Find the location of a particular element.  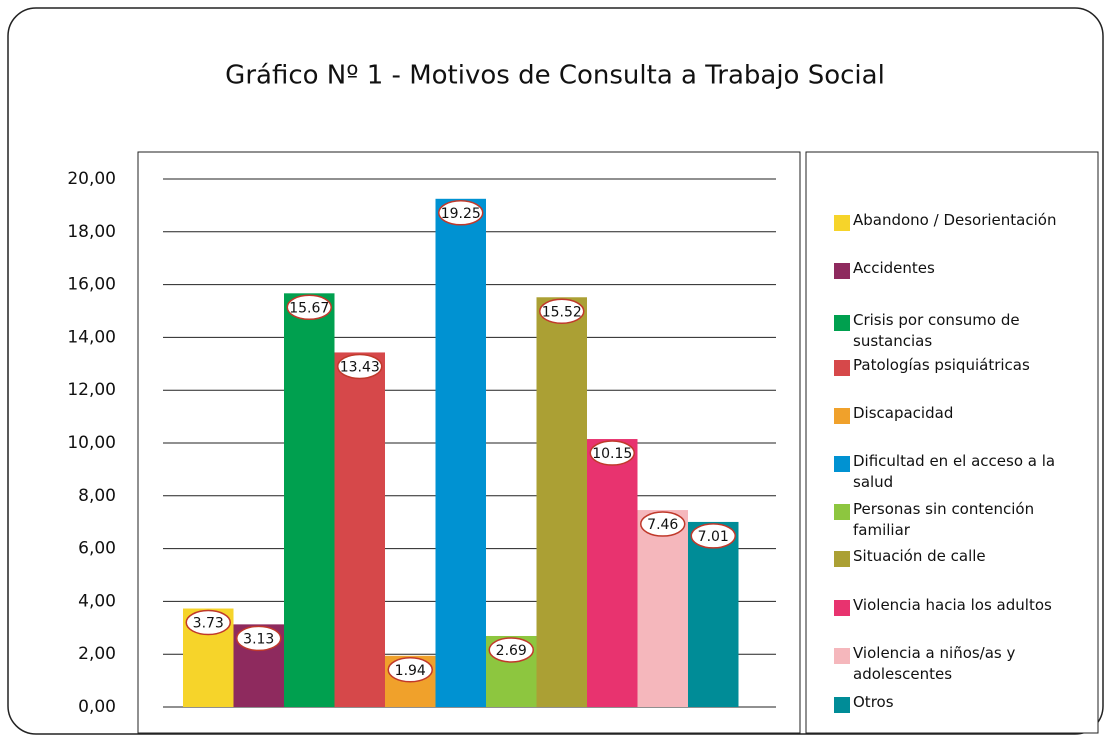

value-label: 3.13 is located at coordinates (258, 639).